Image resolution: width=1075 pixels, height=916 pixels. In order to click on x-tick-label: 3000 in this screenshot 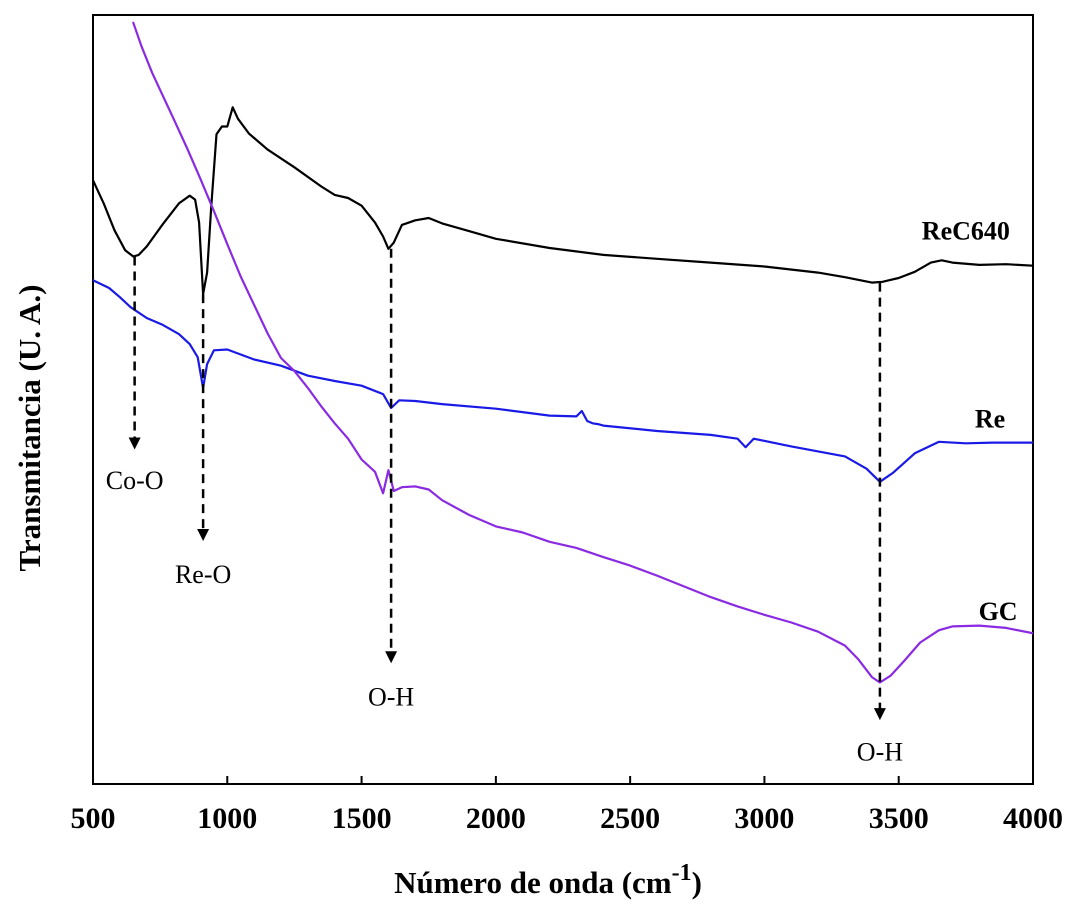, I will do `click(764, 818)`.